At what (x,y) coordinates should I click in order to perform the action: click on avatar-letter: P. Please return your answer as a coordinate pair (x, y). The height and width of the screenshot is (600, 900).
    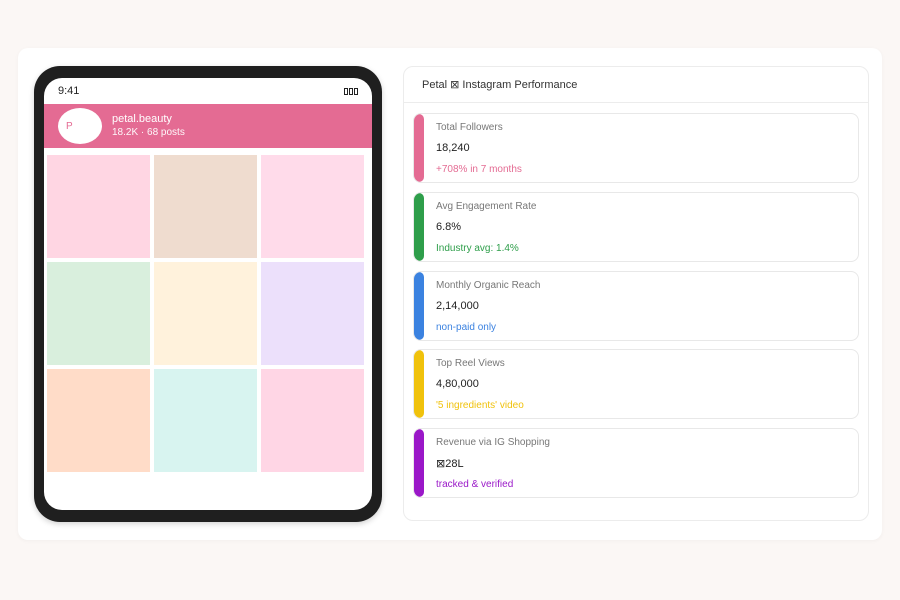
    Looking at the image, I should click on (69, 126).